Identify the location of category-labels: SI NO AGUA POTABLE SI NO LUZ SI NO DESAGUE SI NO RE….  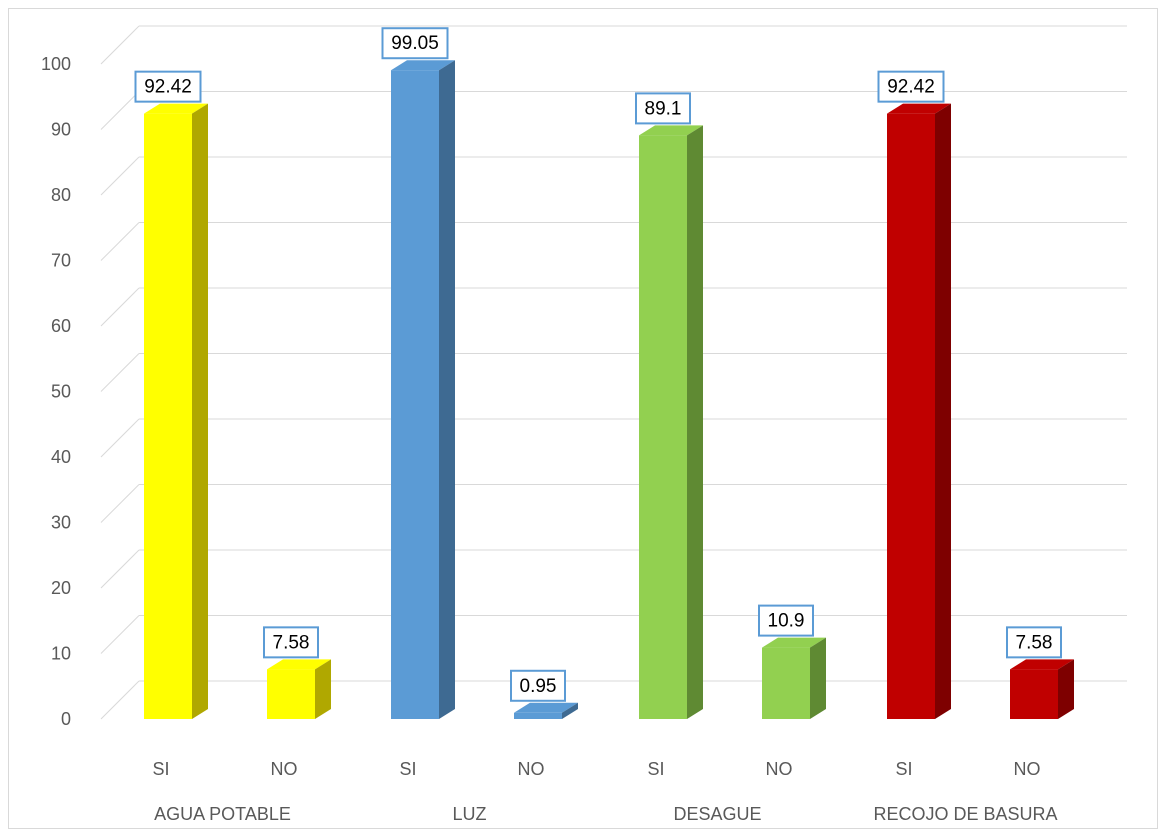
(604, 791).